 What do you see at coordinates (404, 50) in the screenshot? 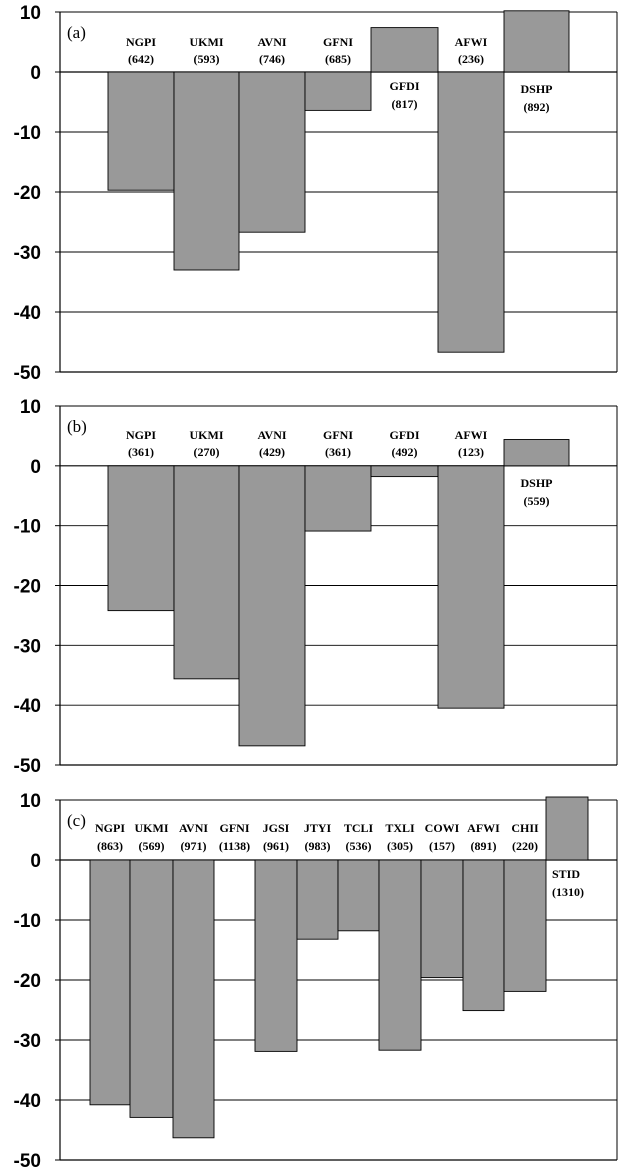
I see `bar-gfdi` at bounding box center [404, 50].